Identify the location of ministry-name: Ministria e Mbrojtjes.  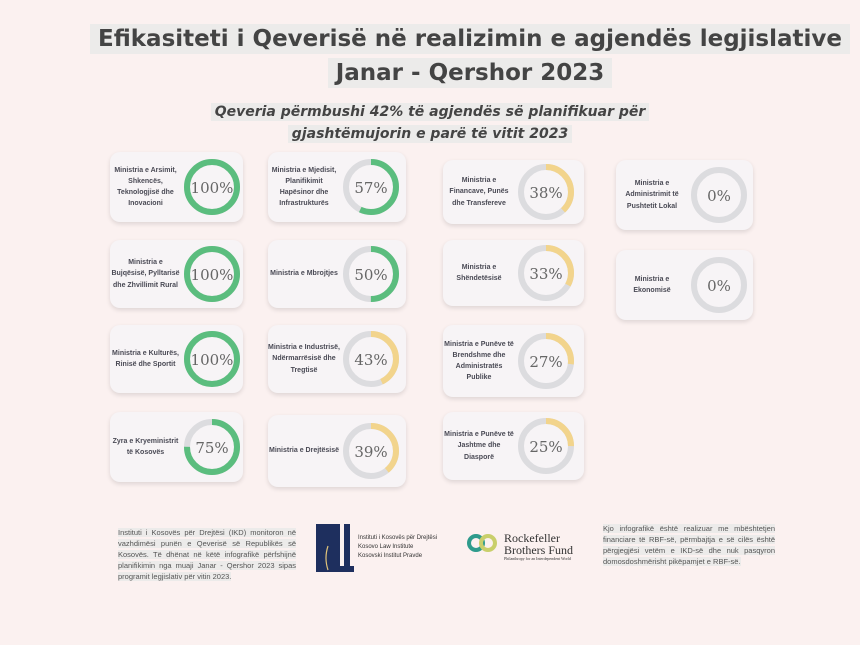
(304, 274).